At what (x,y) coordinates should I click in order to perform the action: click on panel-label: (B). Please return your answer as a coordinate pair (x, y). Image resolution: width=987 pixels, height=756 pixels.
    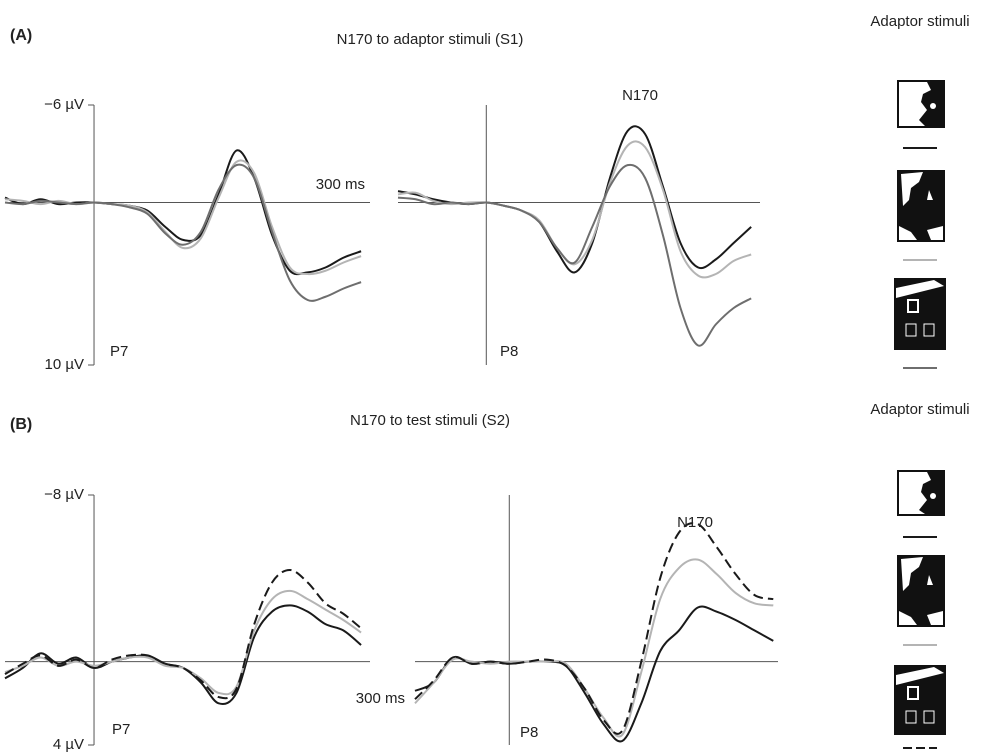
    Looking at the image, I should click on (21, 424).